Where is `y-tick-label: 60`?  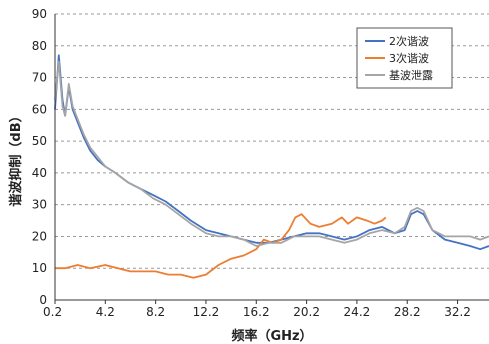
y-tick-label: 60 is located at coordinates (39, 109).